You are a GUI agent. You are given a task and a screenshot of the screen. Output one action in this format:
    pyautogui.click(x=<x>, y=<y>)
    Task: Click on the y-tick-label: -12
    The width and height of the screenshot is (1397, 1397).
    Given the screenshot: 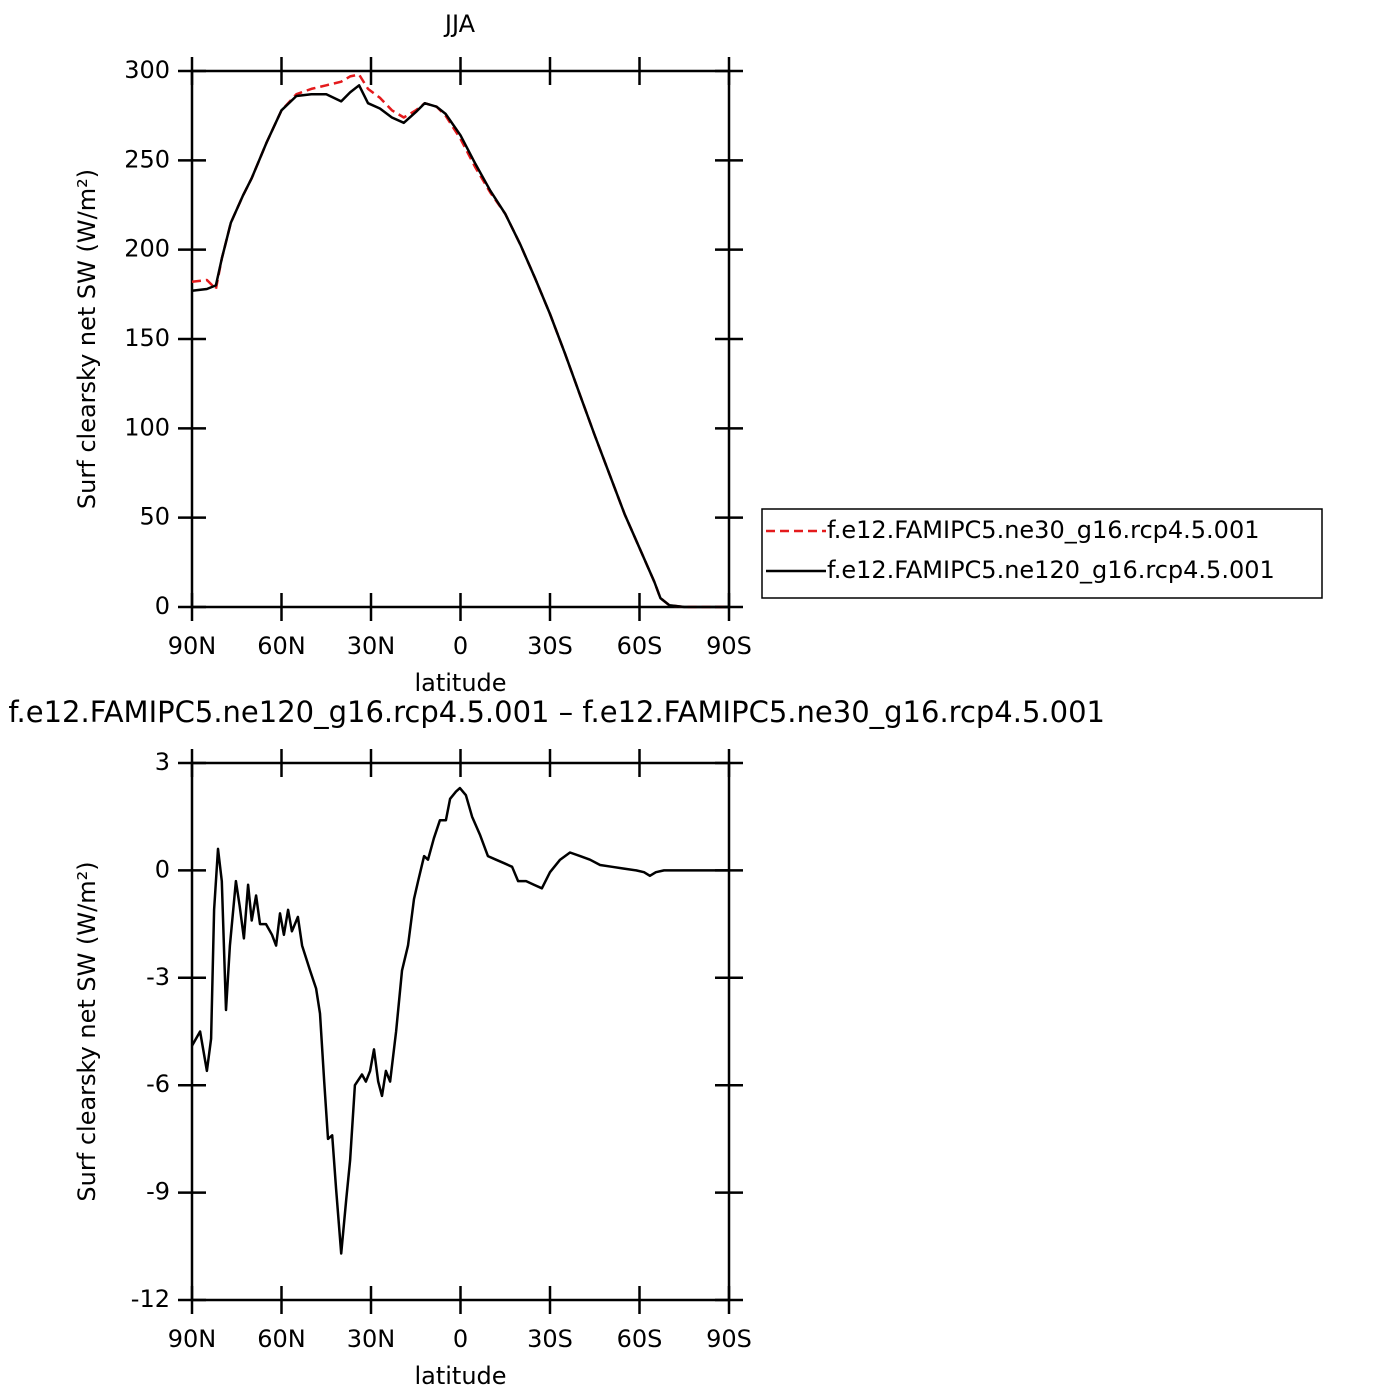 What is the action you would take?
    pyautogui.click(x=150, y=1299)
    